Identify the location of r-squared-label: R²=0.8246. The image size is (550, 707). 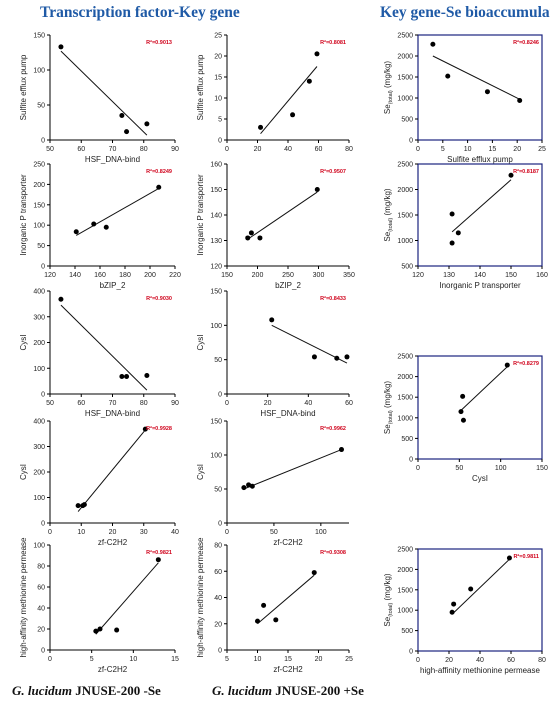
(526, 42).